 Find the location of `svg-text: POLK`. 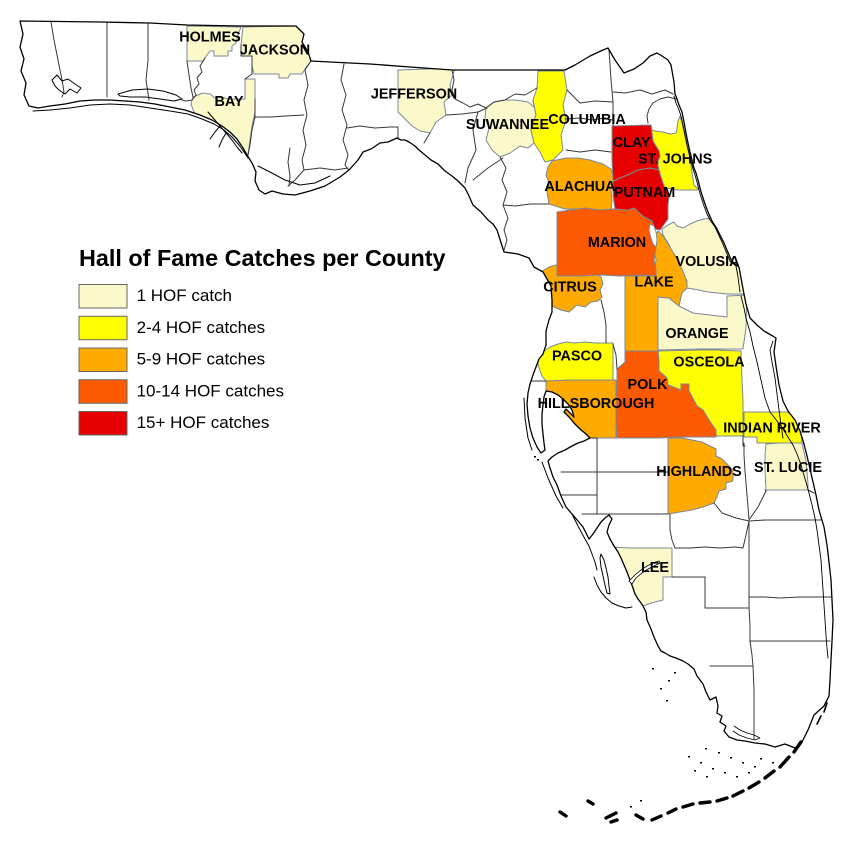

svg-text: POLK is located at coordinates (648, 385).